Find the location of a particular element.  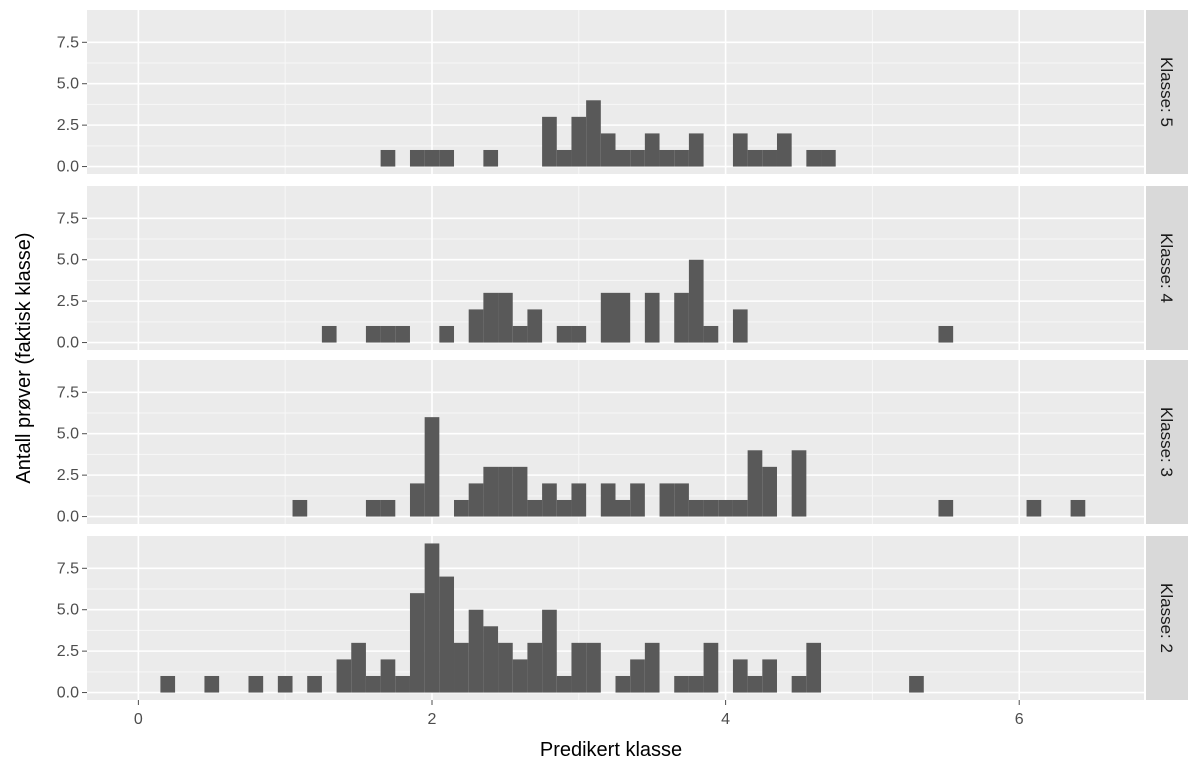

facet-strip-label: Klasse: 2 is located at coordinates (1166, 618).